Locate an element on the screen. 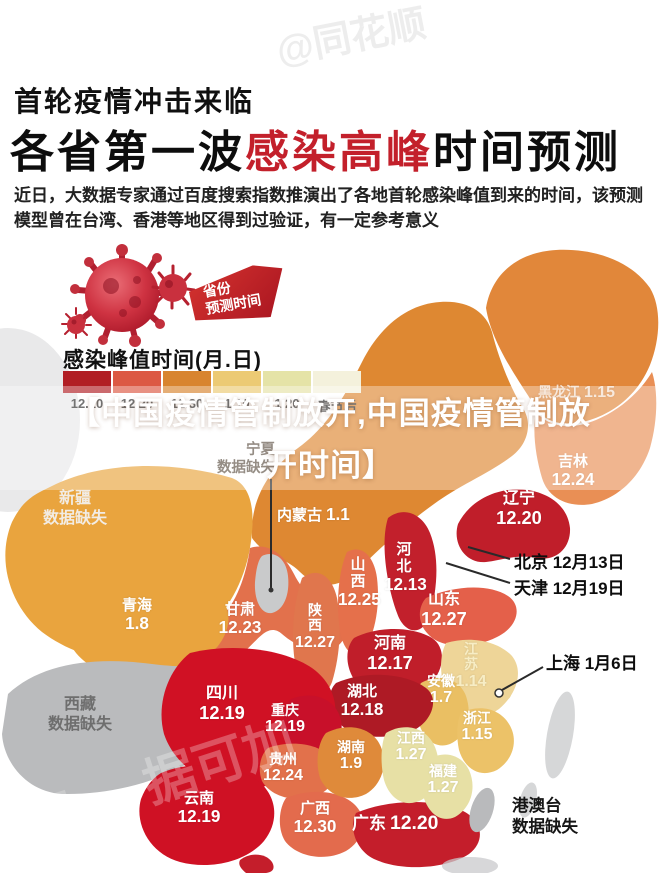 This screenshot has height=873, width=660. legend-title: 感染峰值时间(月.日) is located at coordinates (162, 360).